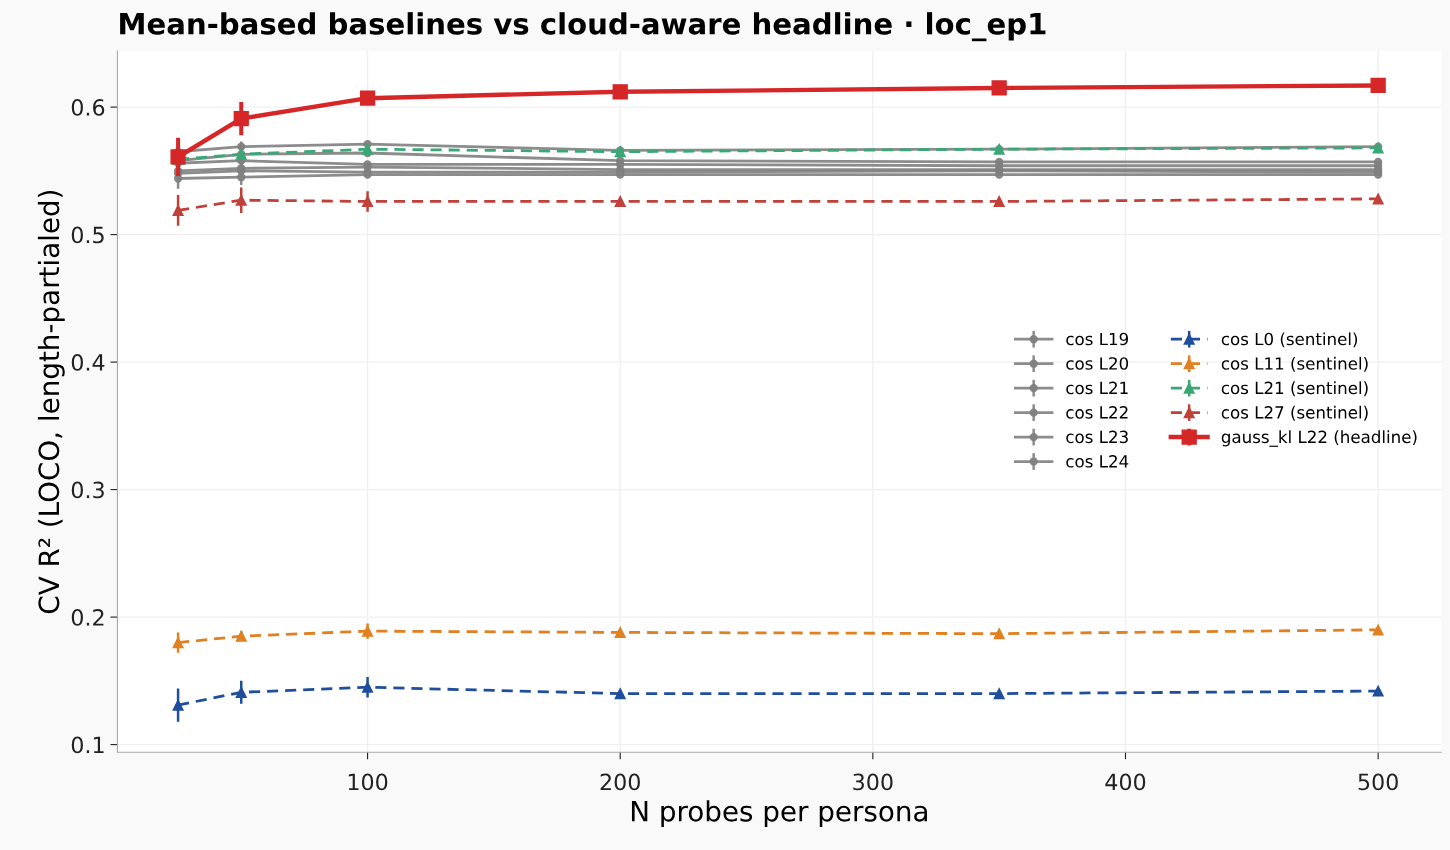 This screenshot has width=1450, height=850. What do you see at coordinates (1097, 437) in the screenshot?
I see `legend-label: cos L23` at bounding box center [1097, 437].